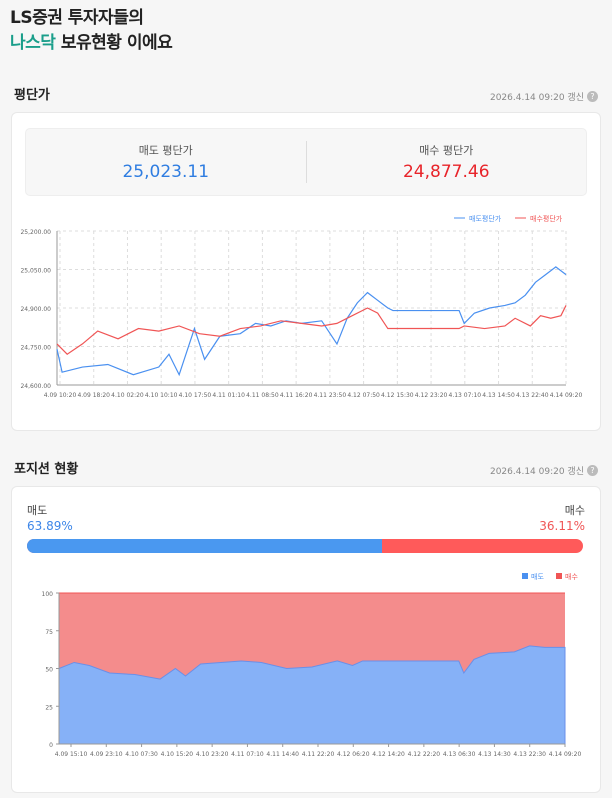 This screenshot has width=612, height=798. I want to click on x-tick-label: 4.11 07:10, so click(247, 754).